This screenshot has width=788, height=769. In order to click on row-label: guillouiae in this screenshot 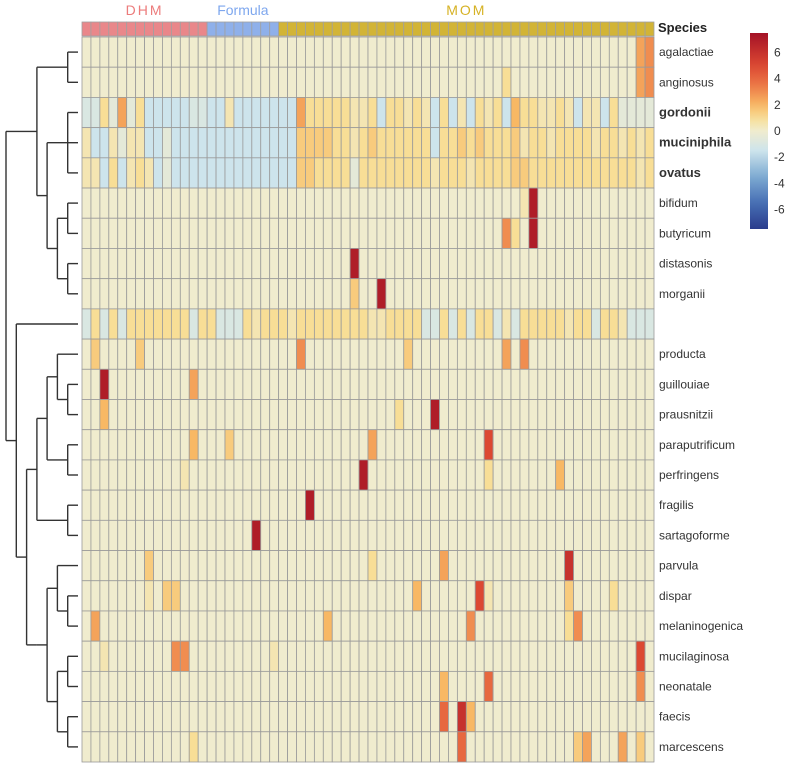, I will do `click(684, 384)`.